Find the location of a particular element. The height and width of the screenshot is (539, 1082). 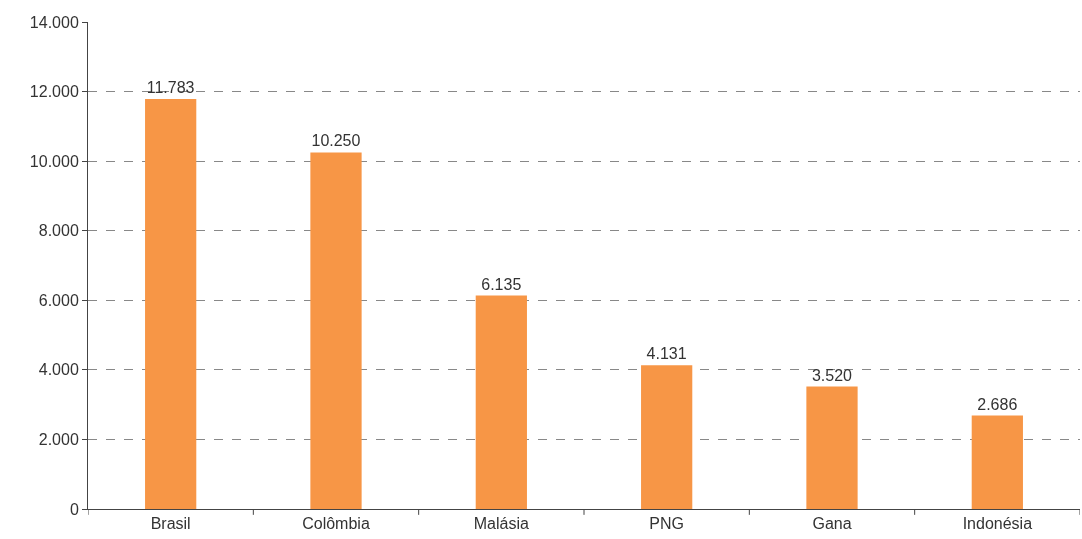

y-tick-label: 6.000 is located at coordinates (58, 300).